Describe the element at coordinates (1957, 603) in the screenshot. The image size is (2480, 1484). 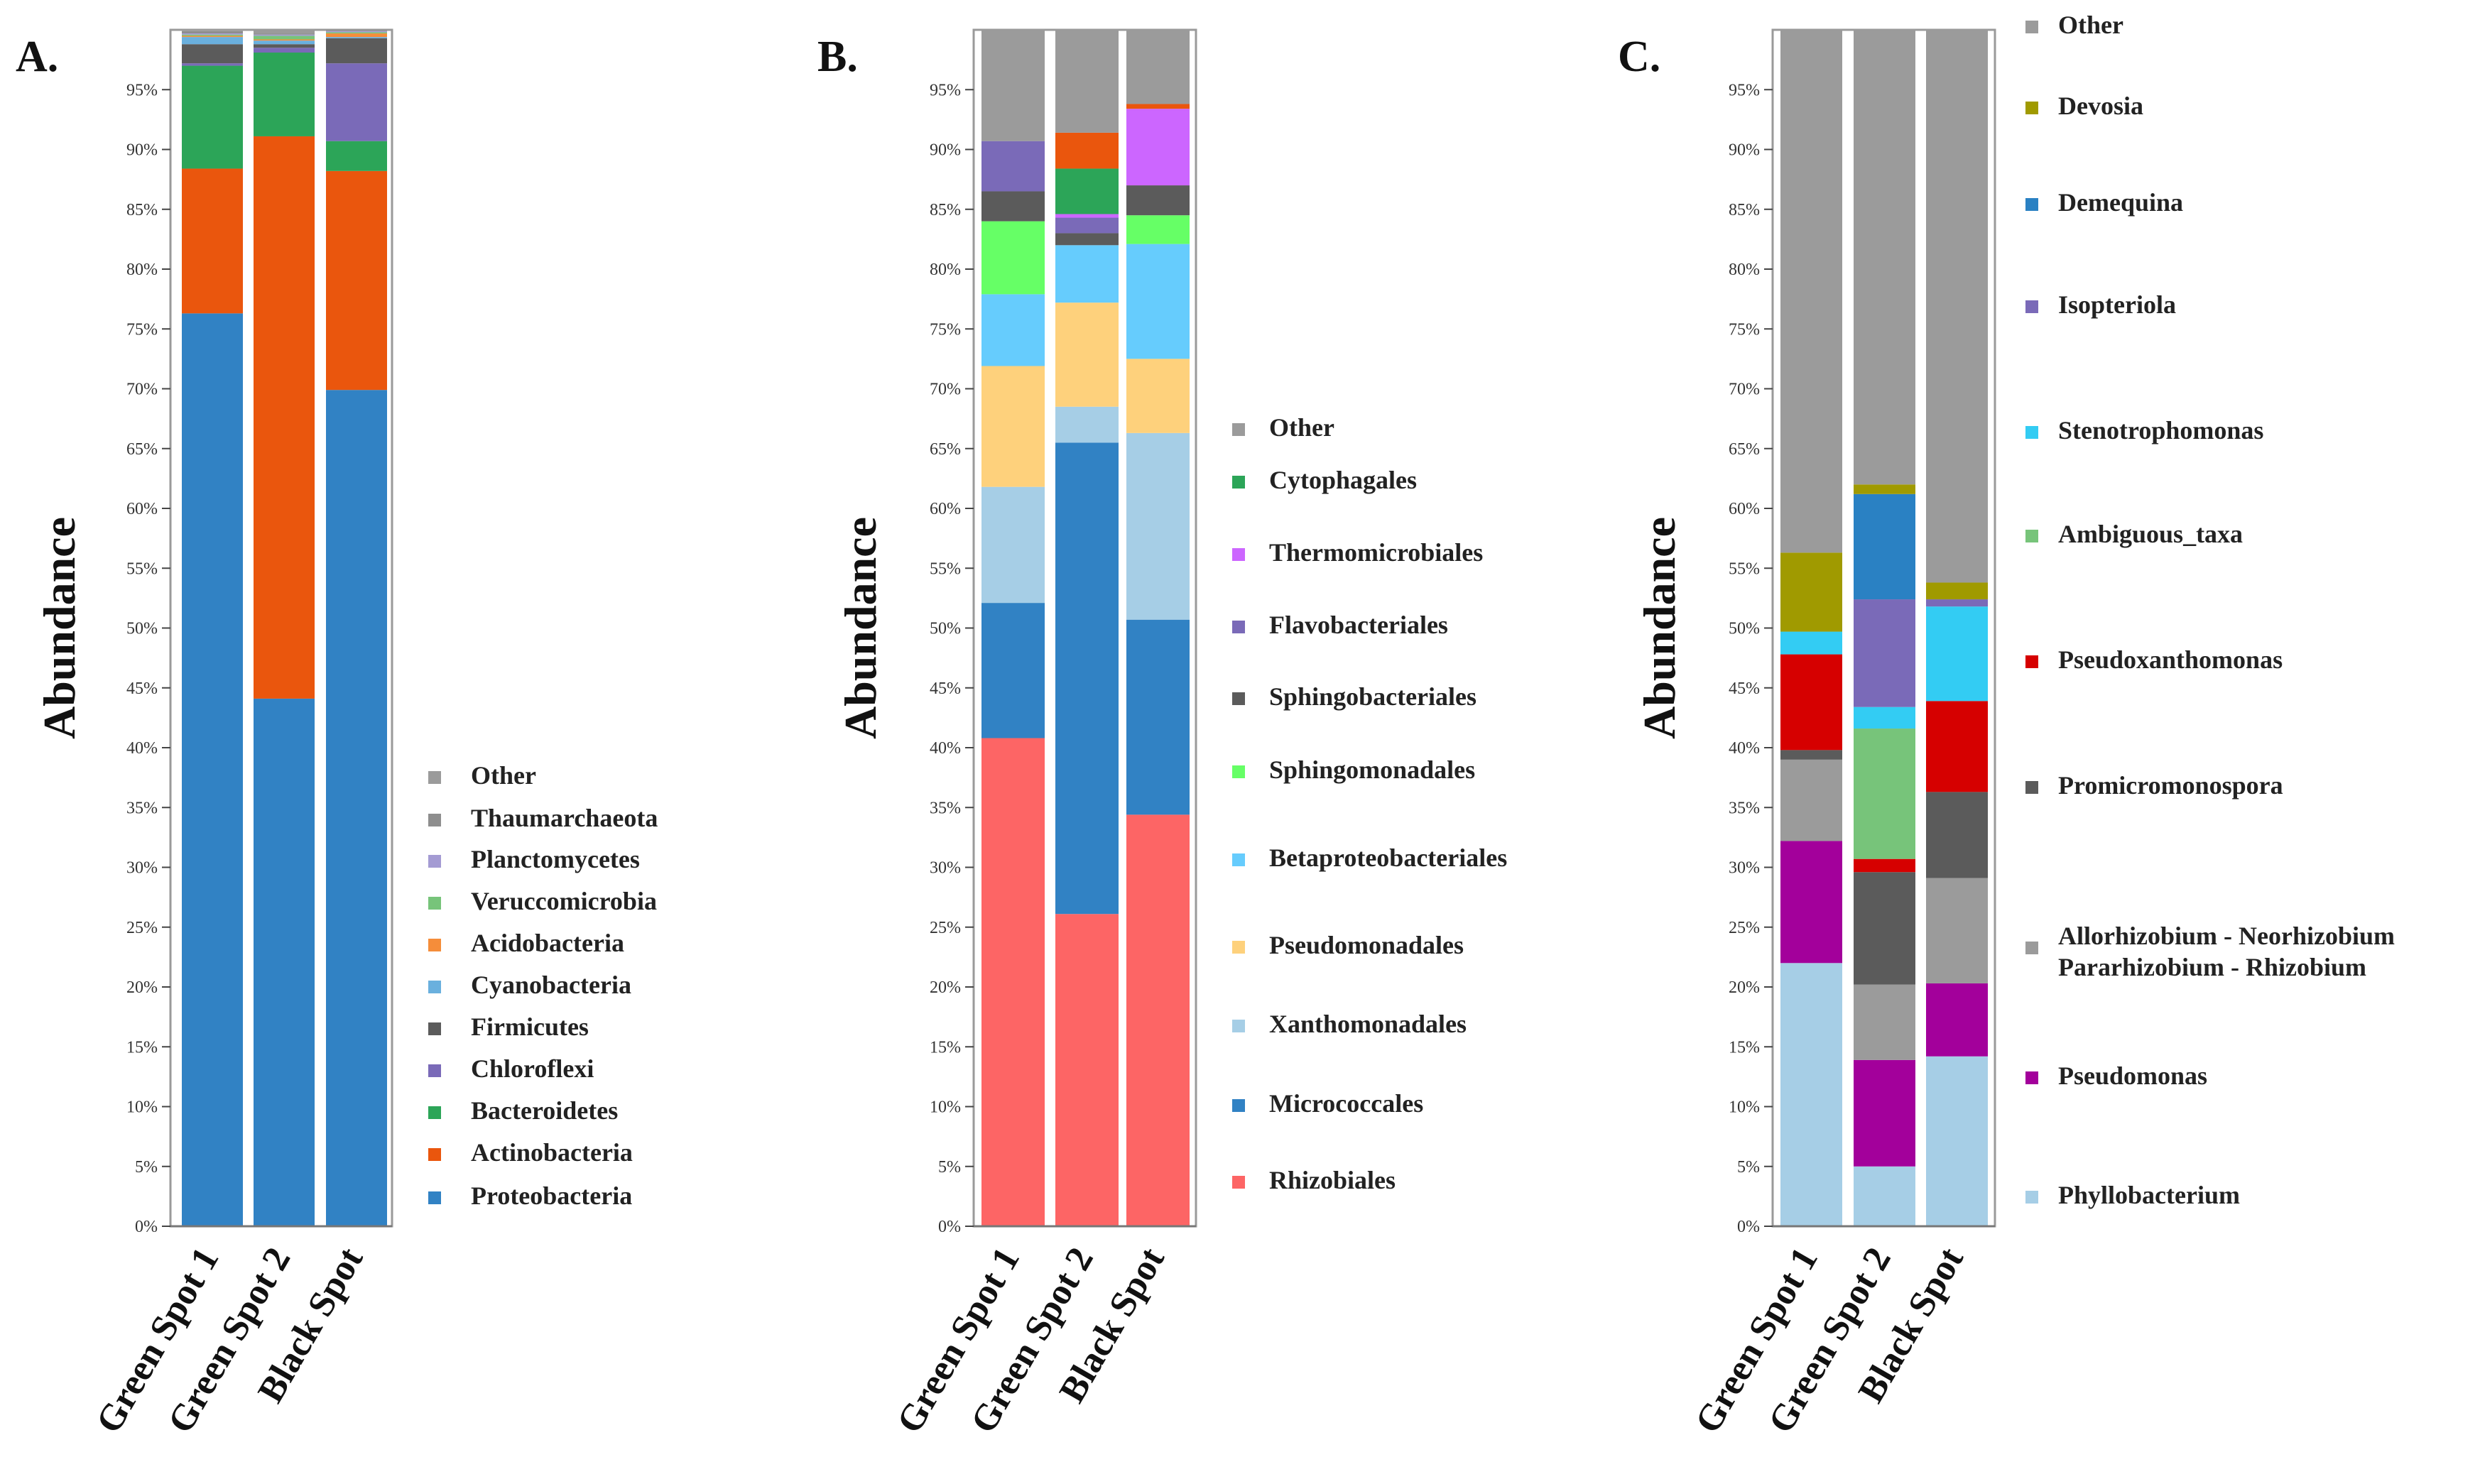
I see `bar-segment-isopteriola` at that location.